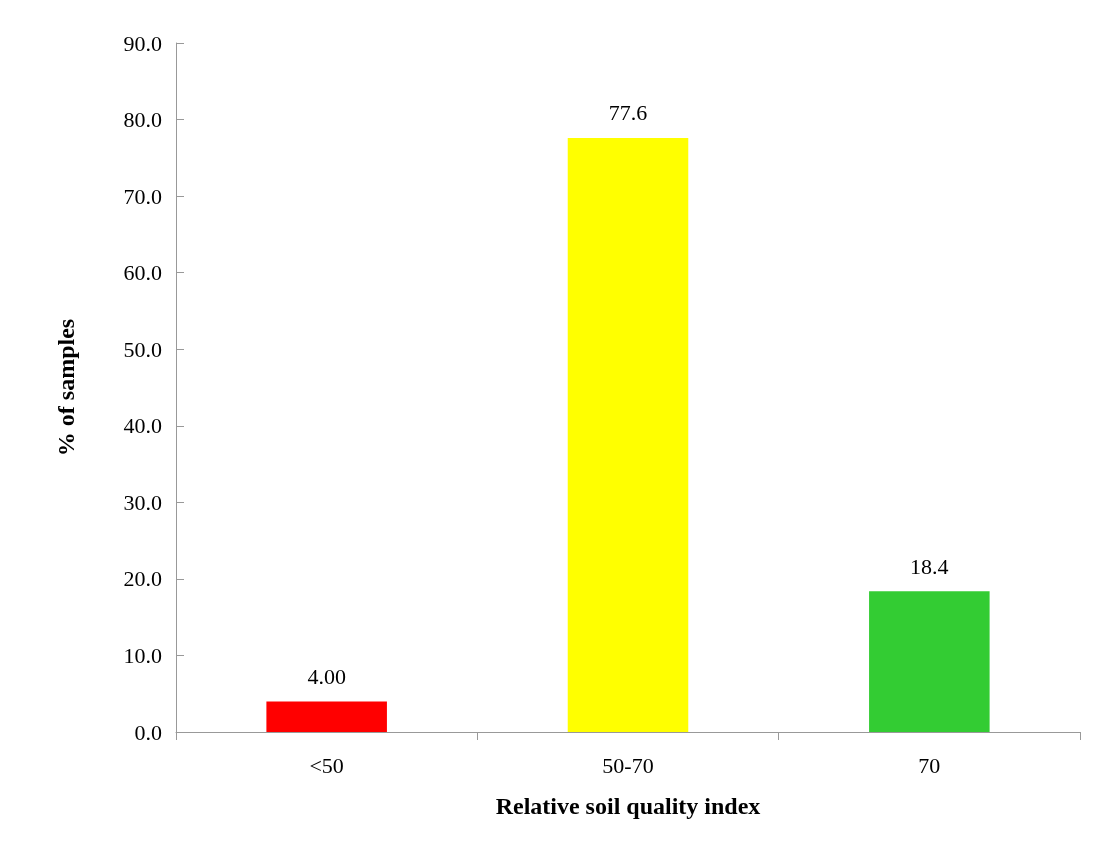 Image resolution: width=1102 pixels, height=846 pixels. Describe the element at coordinates (929, 765) in the screenshot. I see `x-tick-label: 70` at that location.